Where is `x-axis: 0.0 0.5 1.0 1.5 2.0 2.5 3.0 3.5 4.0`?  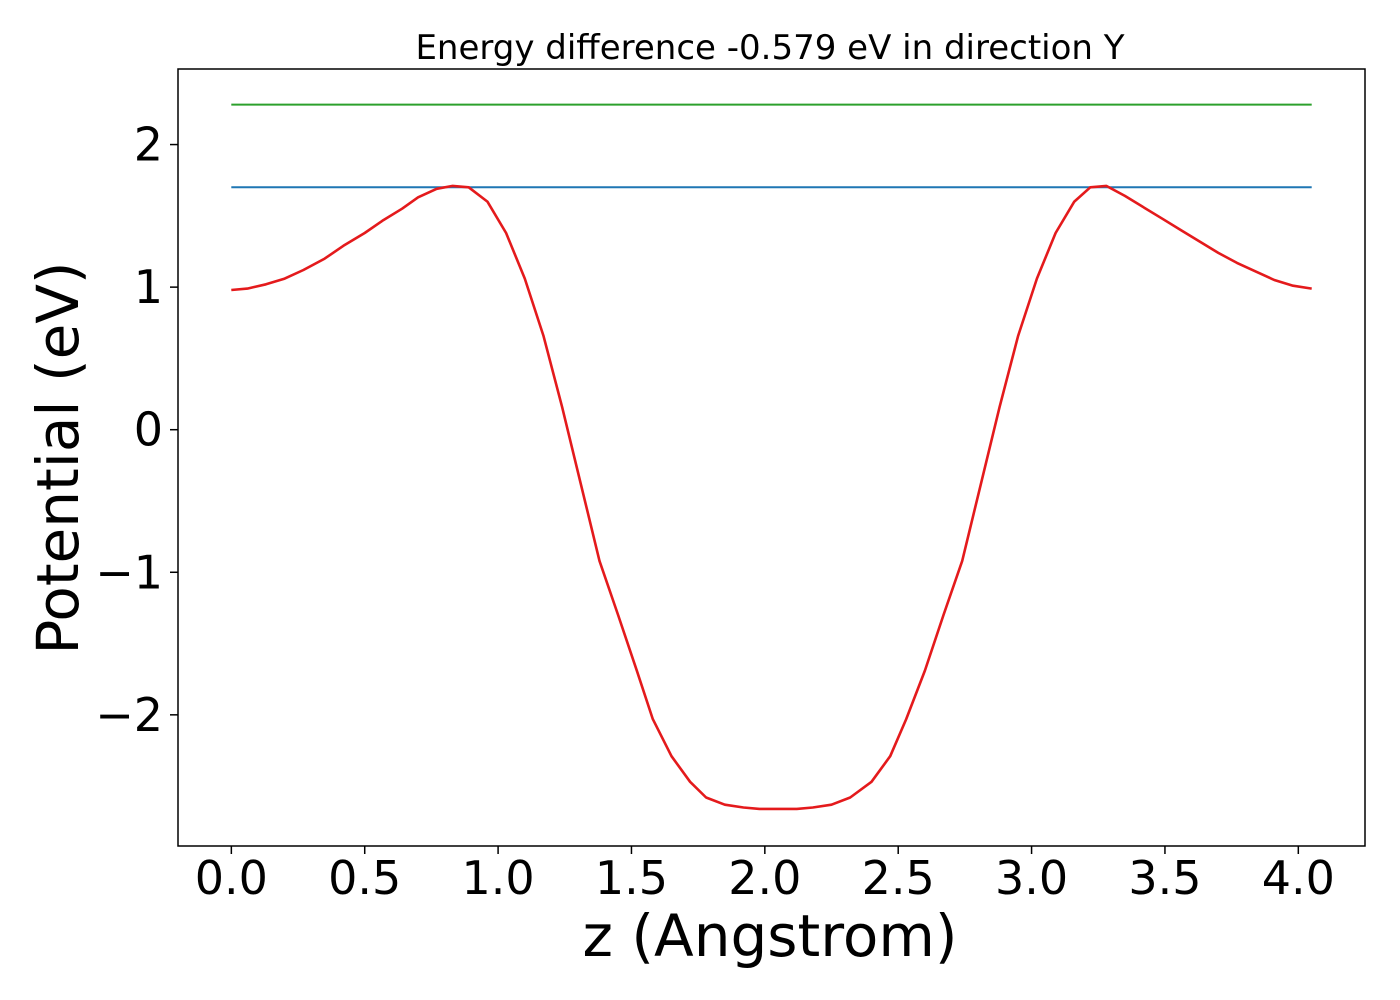 x-axis: 0.0 0.5 1.0 1.5 2.0 2.5 3.0 3.5 4.0 is located at coordinates (765, 875).